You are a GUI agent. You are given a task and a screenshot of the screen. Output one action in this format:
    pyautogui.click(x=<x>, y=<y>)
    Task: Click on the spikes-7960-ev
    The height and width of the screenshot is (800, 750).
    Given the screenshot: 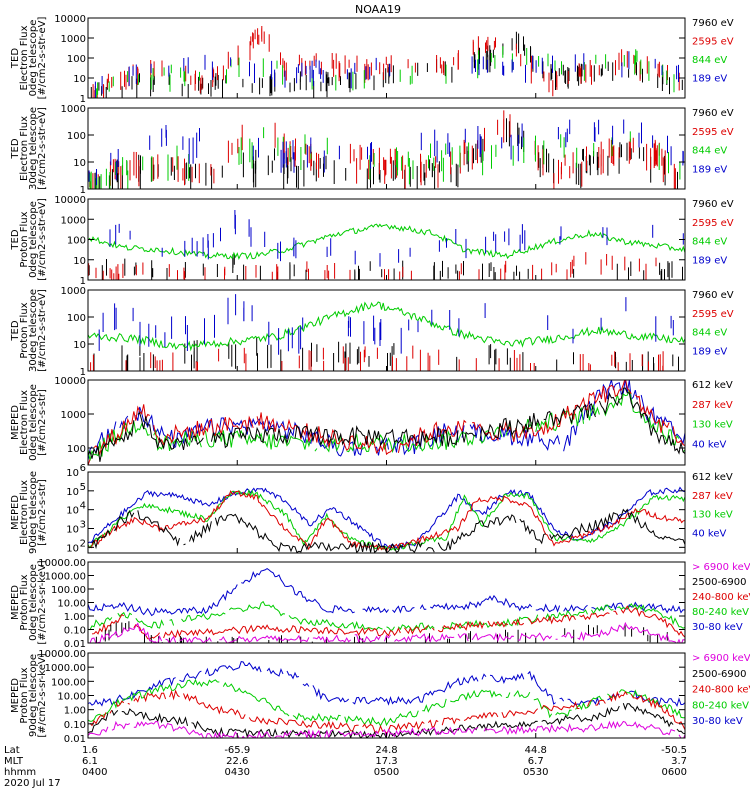 What is the action you would take?
    pyautogui.click(x=385, y=266)
    